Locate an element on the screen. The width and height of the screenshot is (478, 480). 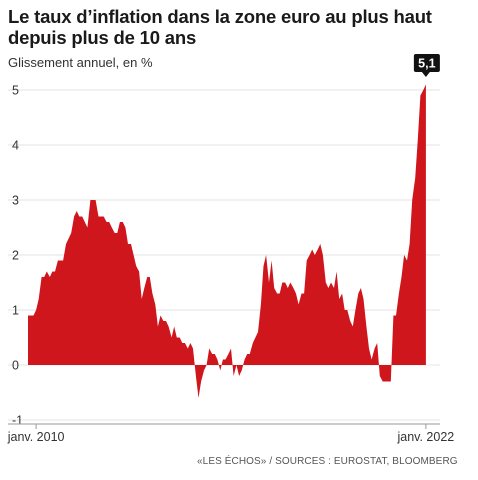
callout-label: 5,1 is located at coordinates (426, 64).